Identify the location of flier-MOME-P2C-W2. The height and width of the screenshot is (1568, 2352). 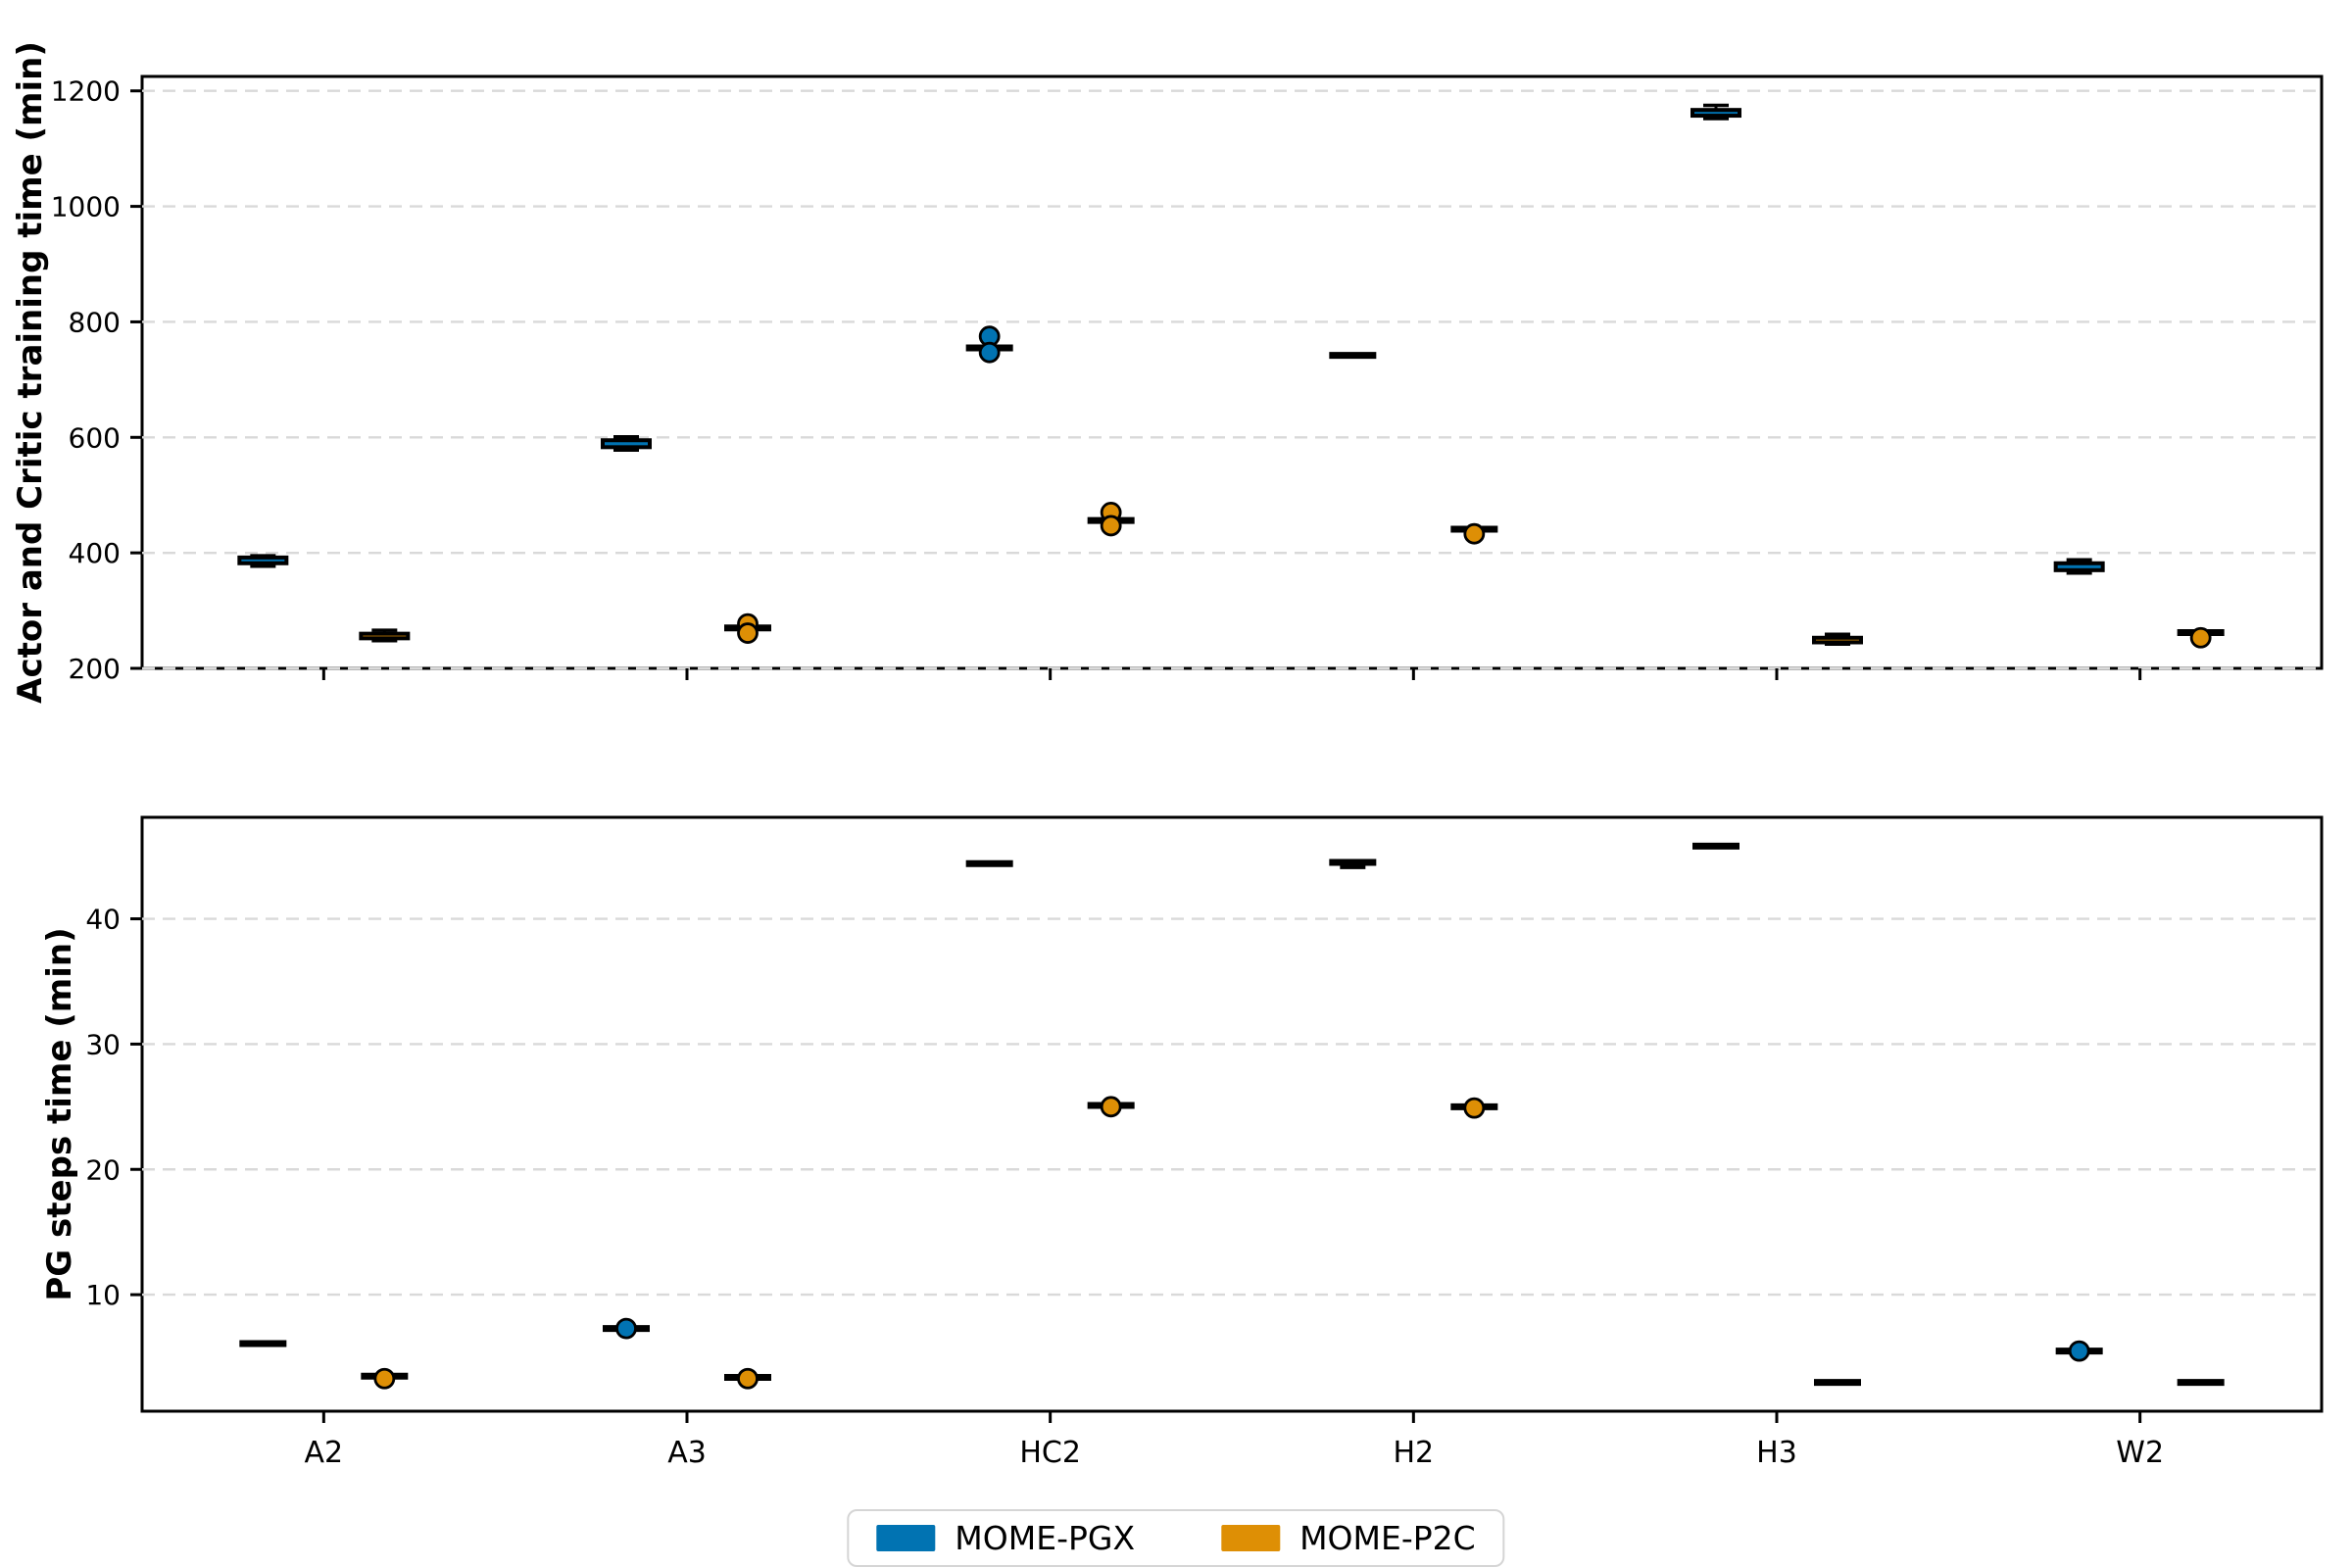
(2200, 637).